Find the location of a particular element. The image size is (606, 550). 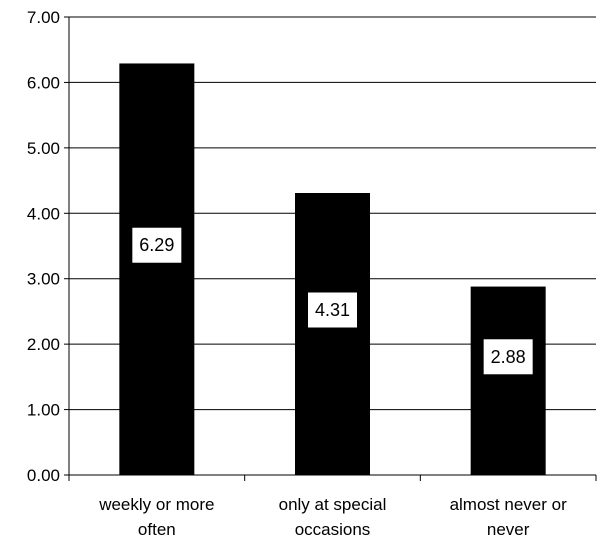

y-tick-label: 3.00 is located at coordinates (43, 279).